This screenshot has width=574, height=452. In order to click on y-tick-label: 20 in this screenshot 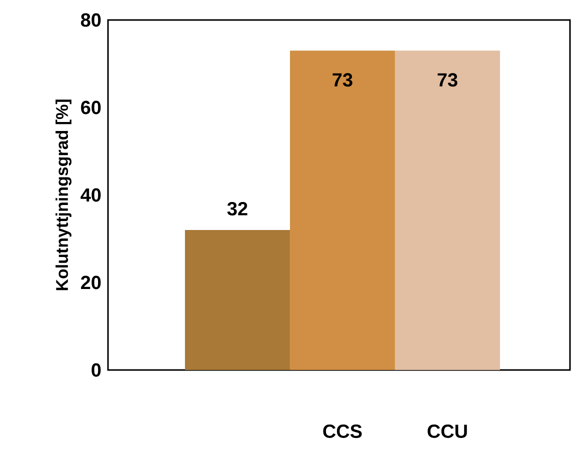, I will do `click(90, 283)`.